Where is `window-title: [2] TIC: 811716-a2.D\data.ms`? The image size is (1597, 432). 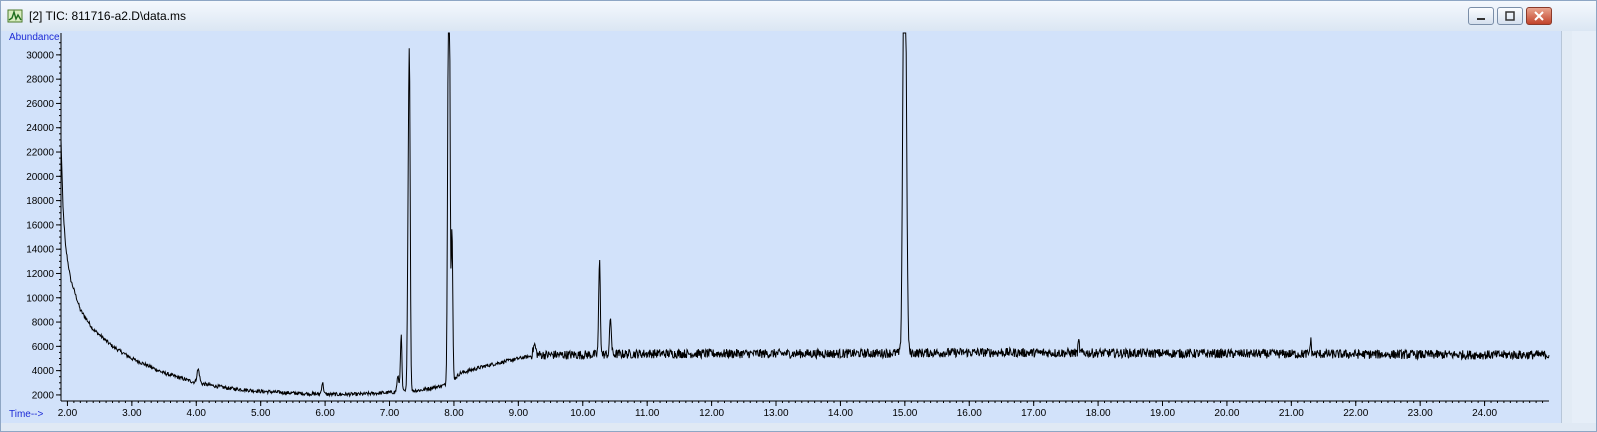
window-title: [2] TIC: 811716-a2.D\data.ms is located at coordinates (107, 16).